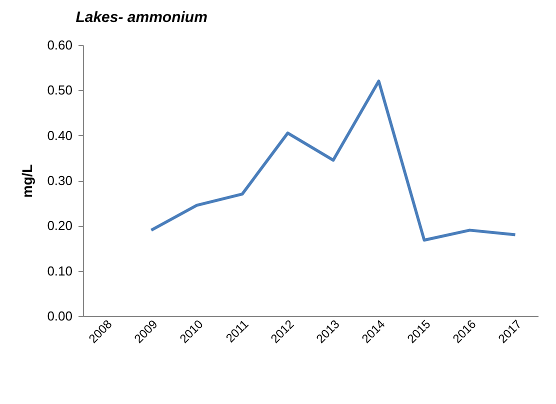 This screenshot has height=404, width=556. Describe the element at coordinates (59, 226) in the screenshot. I see `y-tick-label: 0.20` at that location.